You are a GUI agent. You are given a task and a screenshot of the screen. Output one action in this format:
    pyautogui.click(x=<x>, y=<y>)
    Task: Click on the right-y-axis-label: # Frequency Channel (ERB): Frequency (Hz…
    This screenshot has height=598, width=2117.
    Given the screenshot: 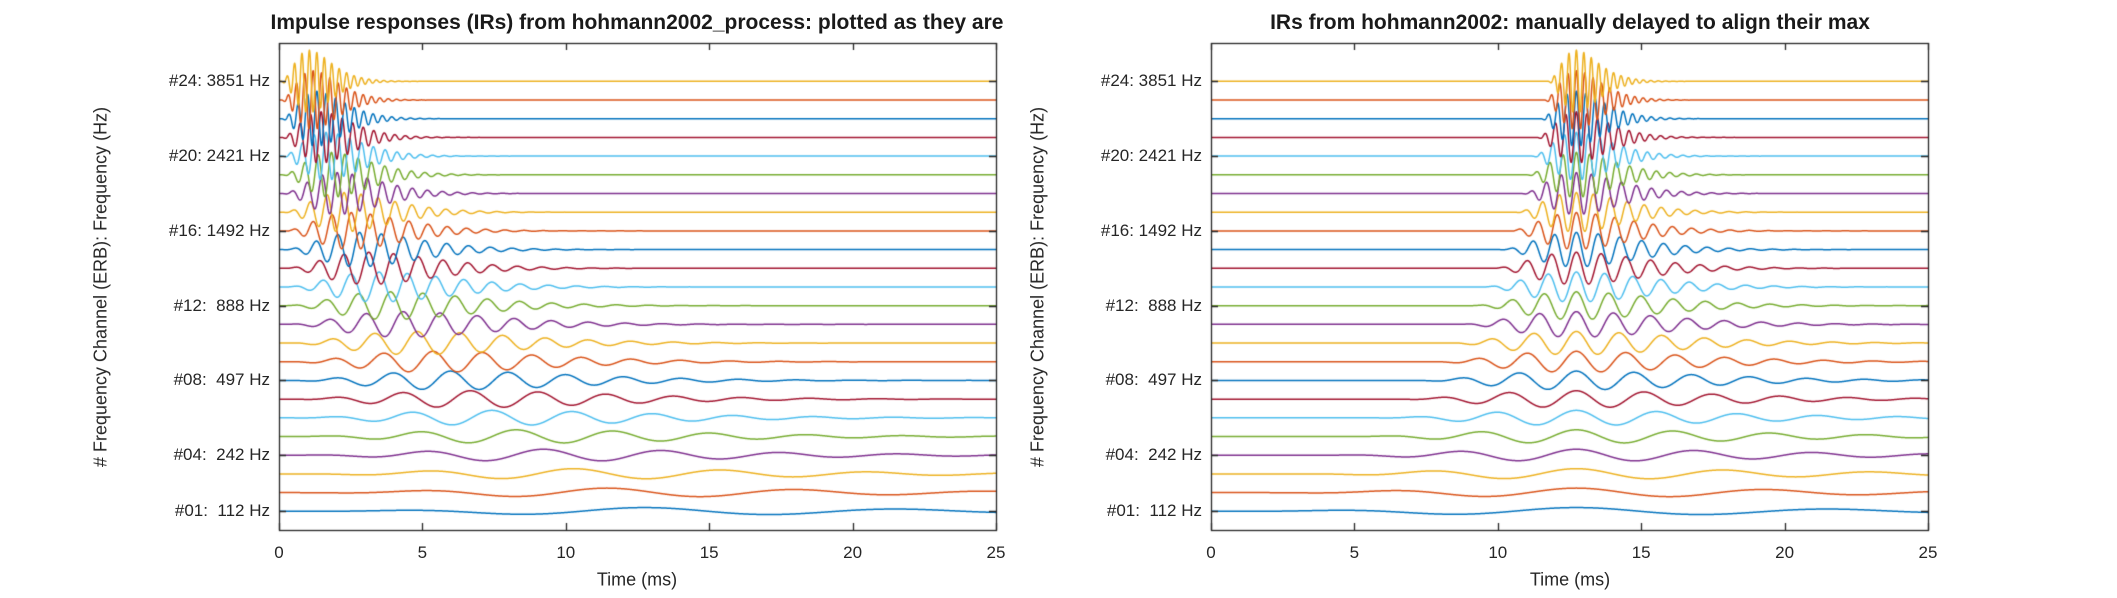 What is the action you would take?
    pyautogui.click(x=1037, y=287)
    